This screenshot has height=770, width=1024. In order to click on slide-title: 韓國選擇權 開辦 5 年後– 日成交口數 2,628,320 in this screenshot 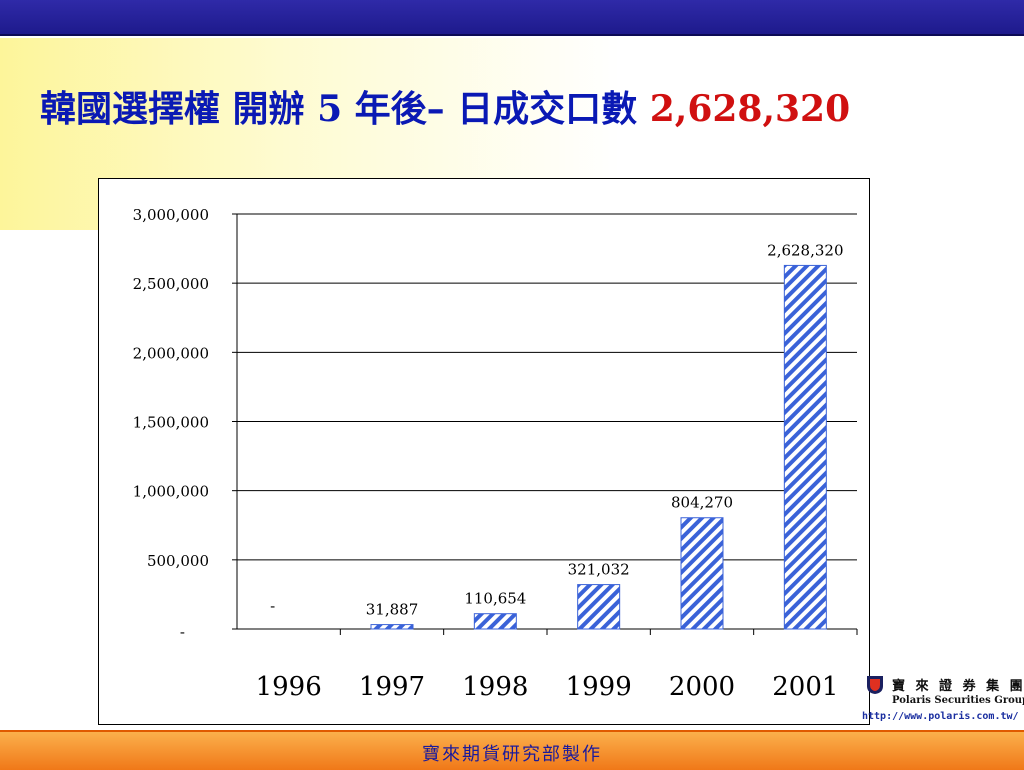, I will do `click(445, 106)`.